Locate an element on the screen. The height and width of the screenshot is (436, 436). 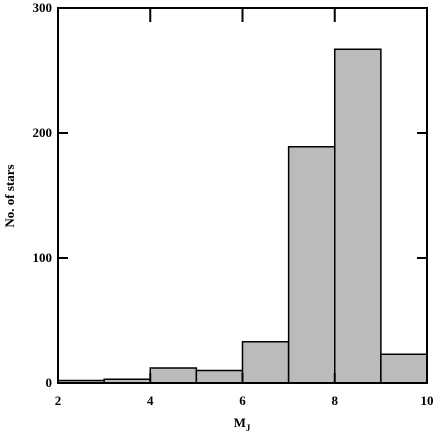
x-label-main: M is located at coordinates (240, 422).